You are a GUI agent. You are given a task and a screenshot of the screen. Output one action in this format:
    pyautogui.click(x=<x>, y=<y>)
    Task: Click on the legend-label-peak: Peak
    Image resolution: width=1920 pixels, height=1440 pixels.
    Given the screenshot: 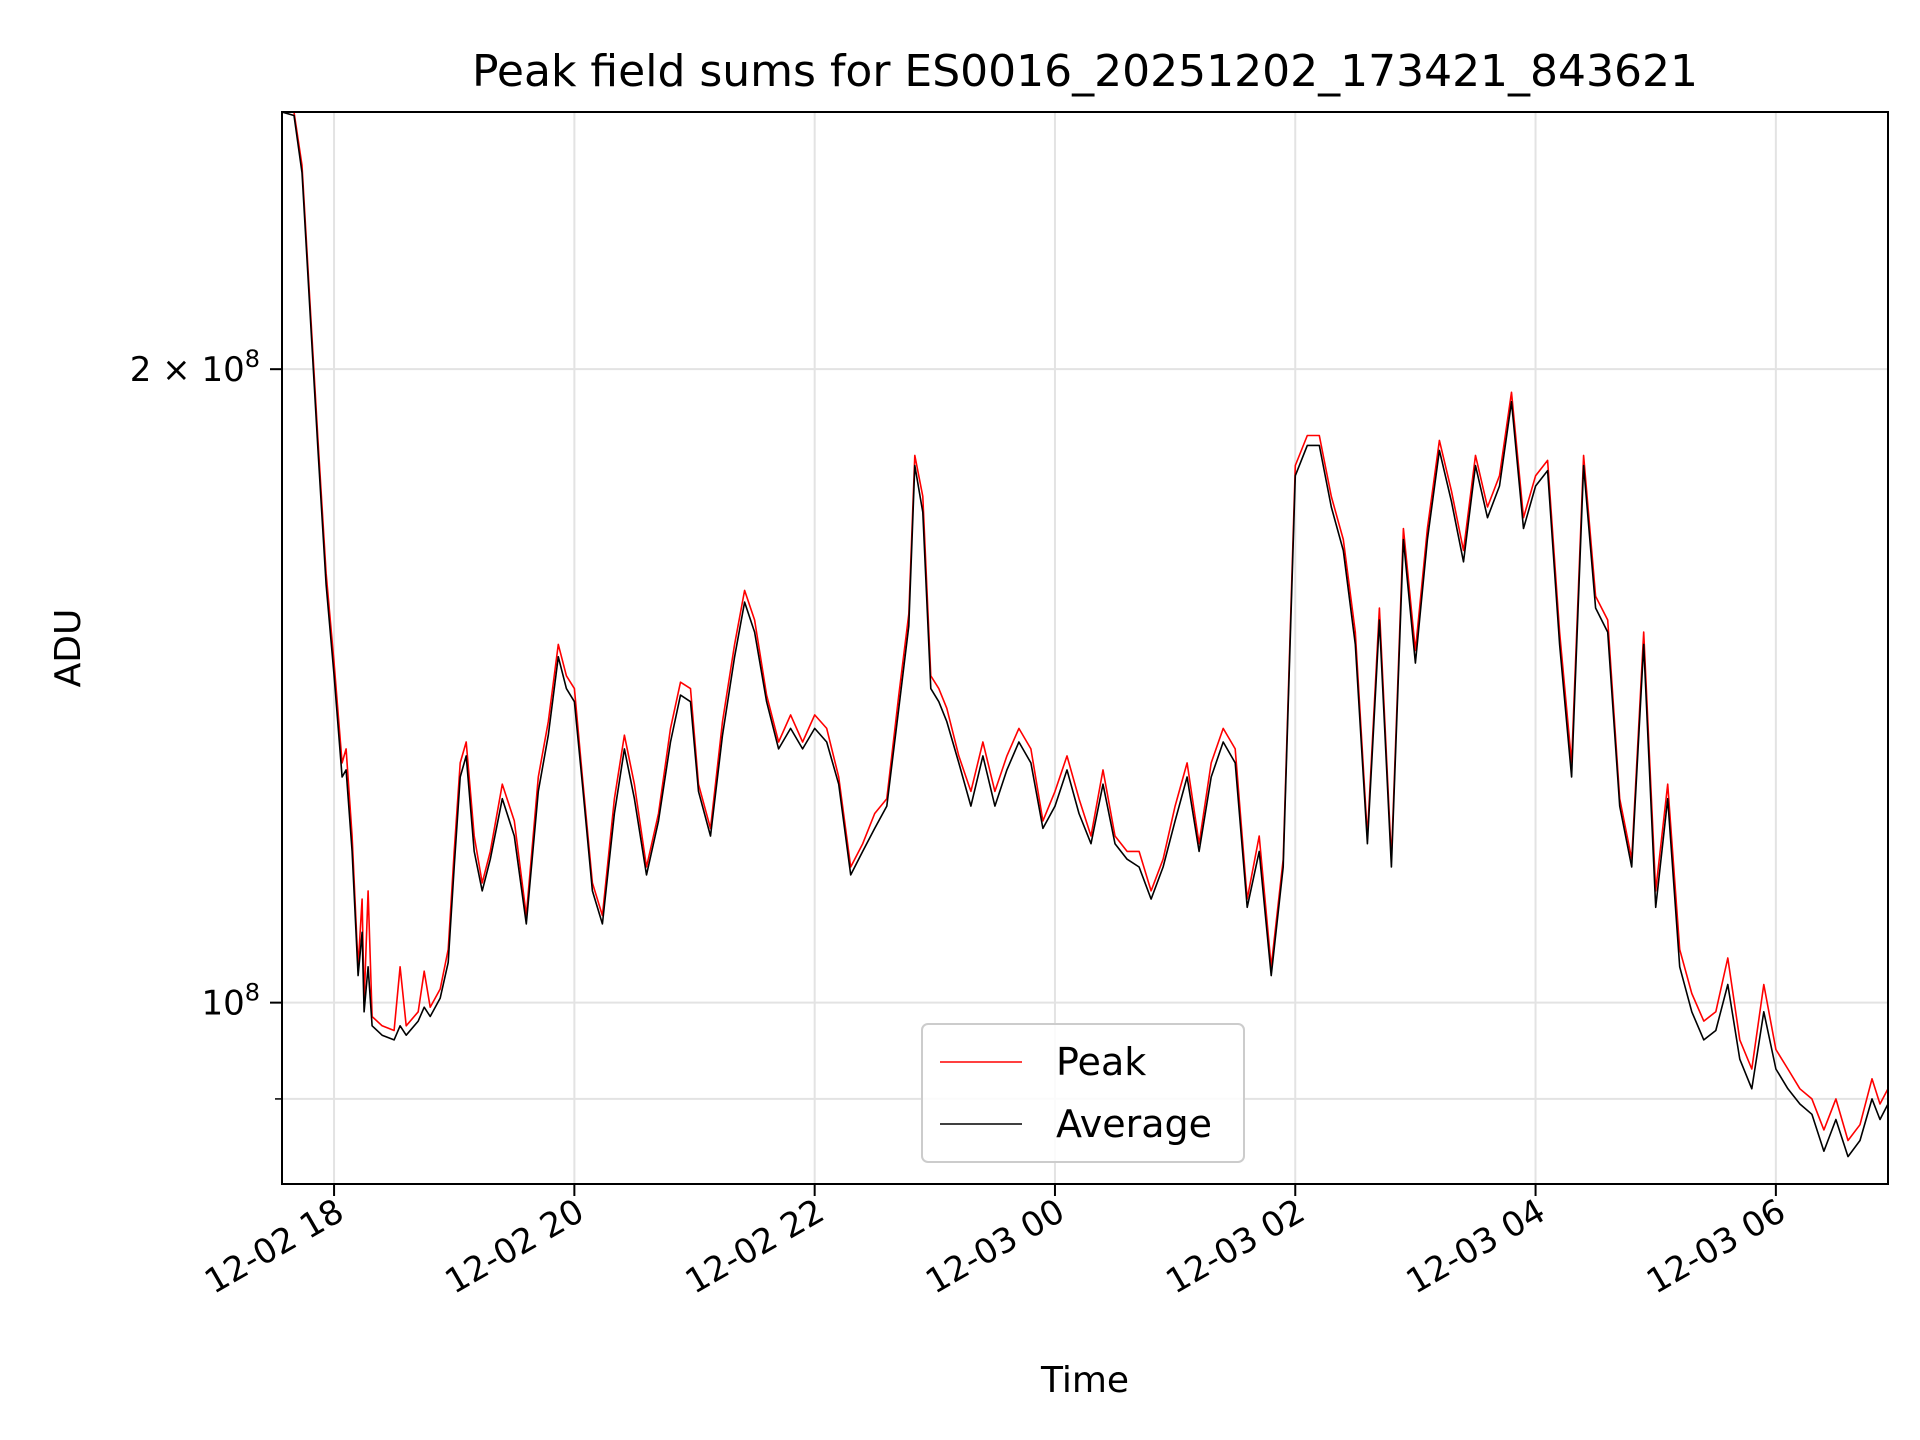 What is the action you would take?
    pyautogui.click(x=1101, y=1062)
    